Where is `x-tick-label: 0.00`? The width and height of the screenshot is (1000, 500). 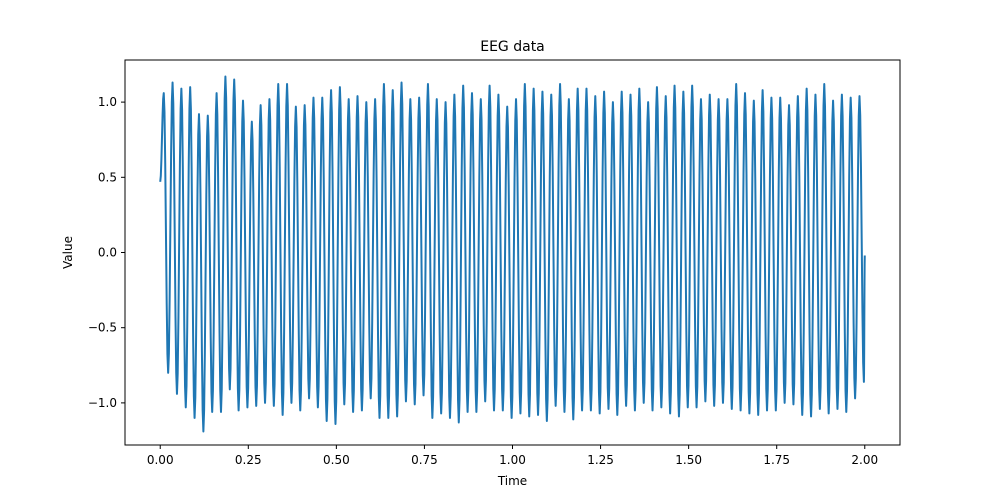
x-tick-label: 0.00 is located at coordinates (160, 460).